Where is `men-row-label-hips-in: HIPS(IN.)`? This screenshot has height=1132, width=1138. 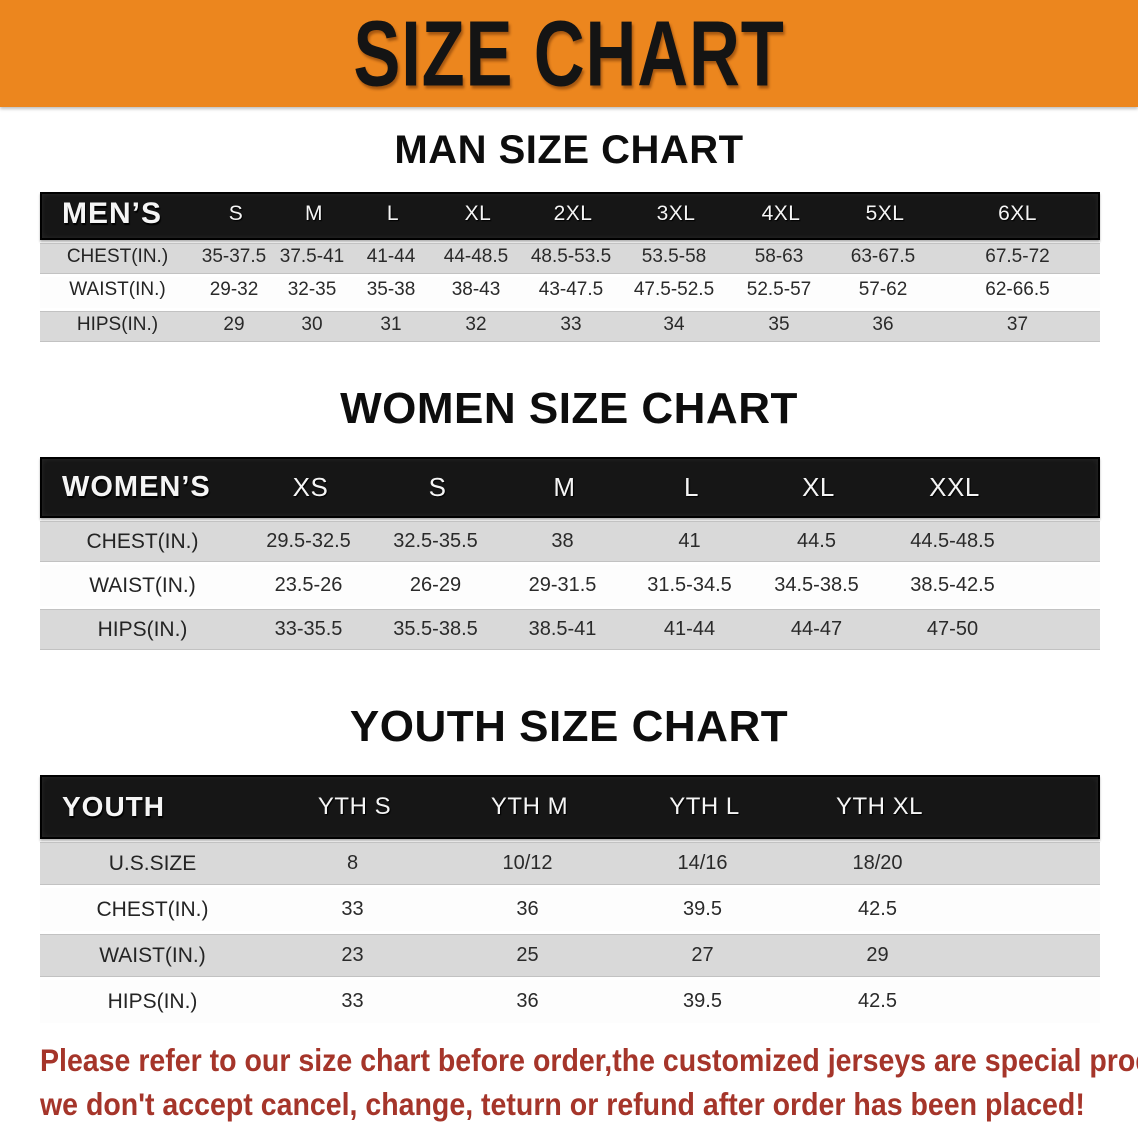 men-row-label-hips-in: HIPS(IN.) is located at coordinates (117, 324).